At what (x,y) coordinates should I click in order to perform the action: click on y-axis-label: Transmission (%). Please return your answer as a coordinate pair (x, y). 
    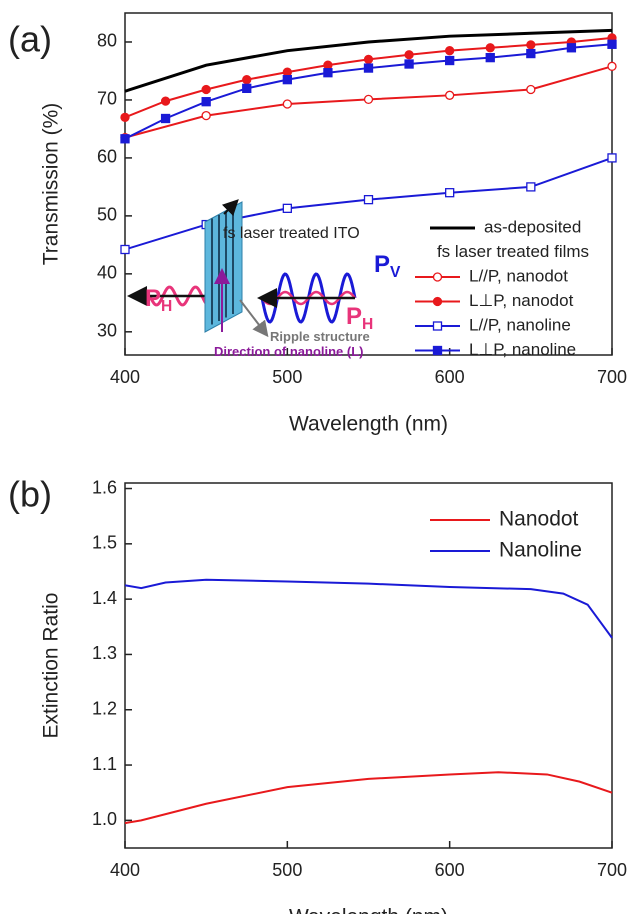
    Looking at the image, I should click on (51, 184).